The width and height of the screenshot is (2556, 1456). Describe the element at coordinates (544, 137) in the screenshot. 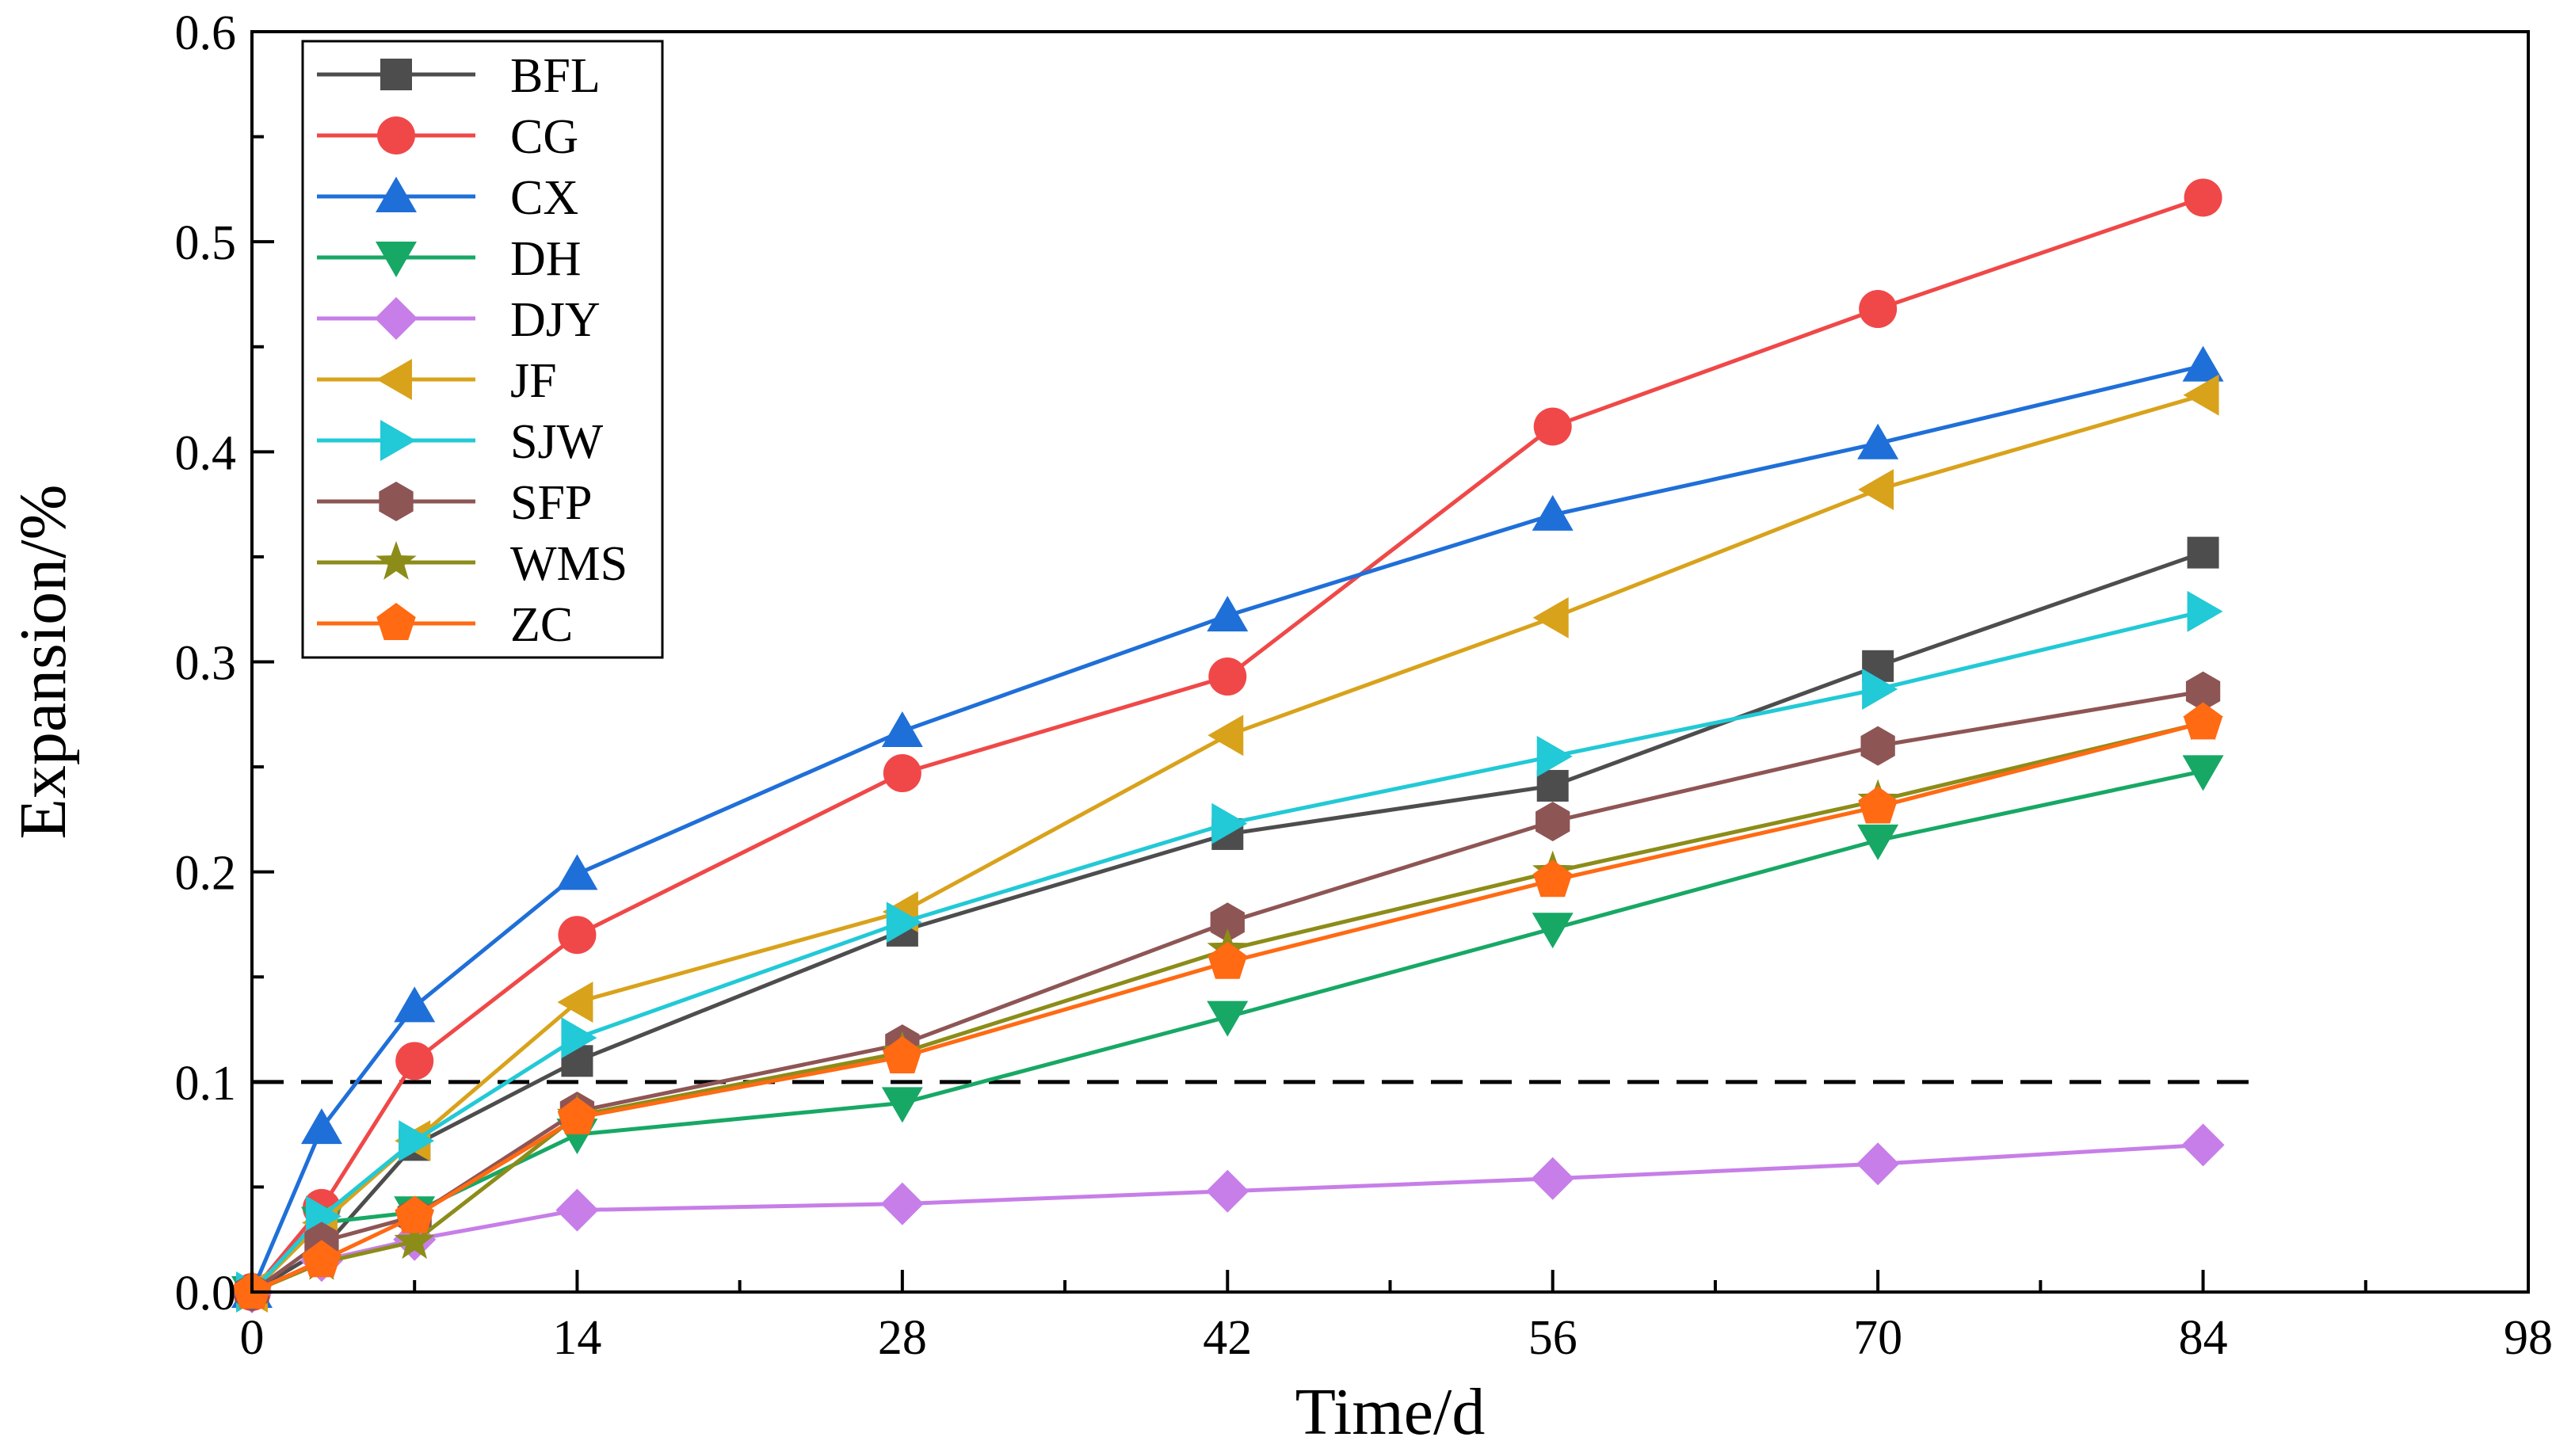

I see `legend-label: CG` at that location.